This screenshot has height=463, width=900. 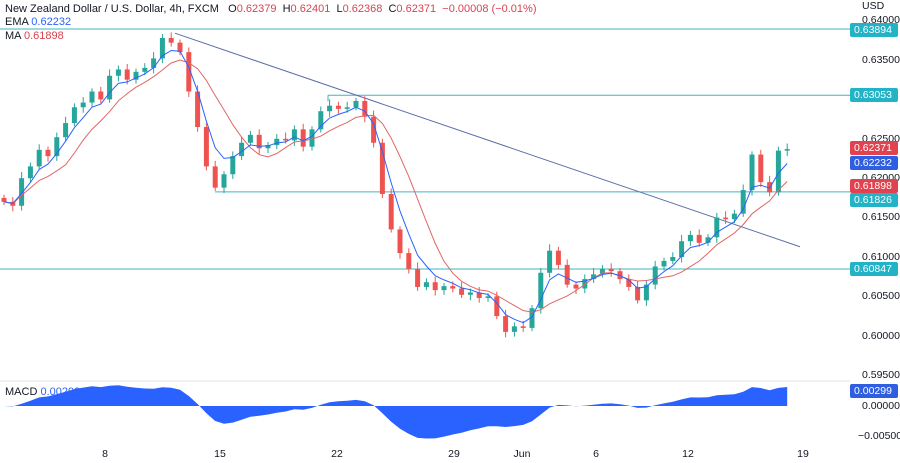 I want to click on low-label: L, so click(x=339, y=9).